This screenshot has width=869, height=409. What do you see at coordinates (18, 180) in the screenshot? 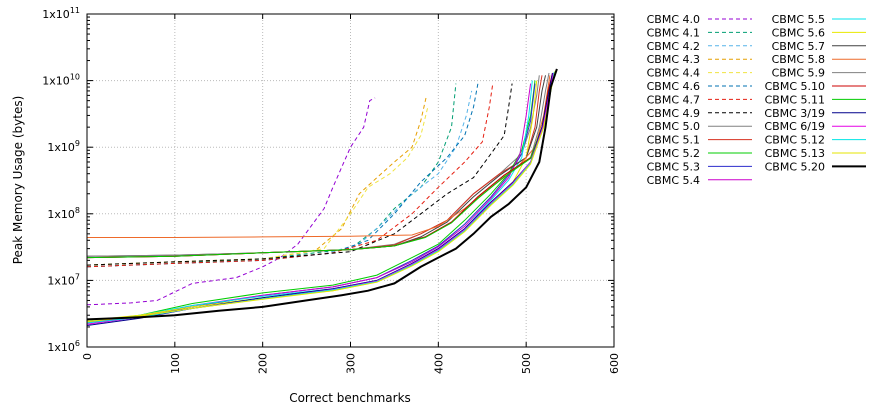
I see `y-axis-label: Peak Memory Usage (bytes)` at bounding box center [18, 180].